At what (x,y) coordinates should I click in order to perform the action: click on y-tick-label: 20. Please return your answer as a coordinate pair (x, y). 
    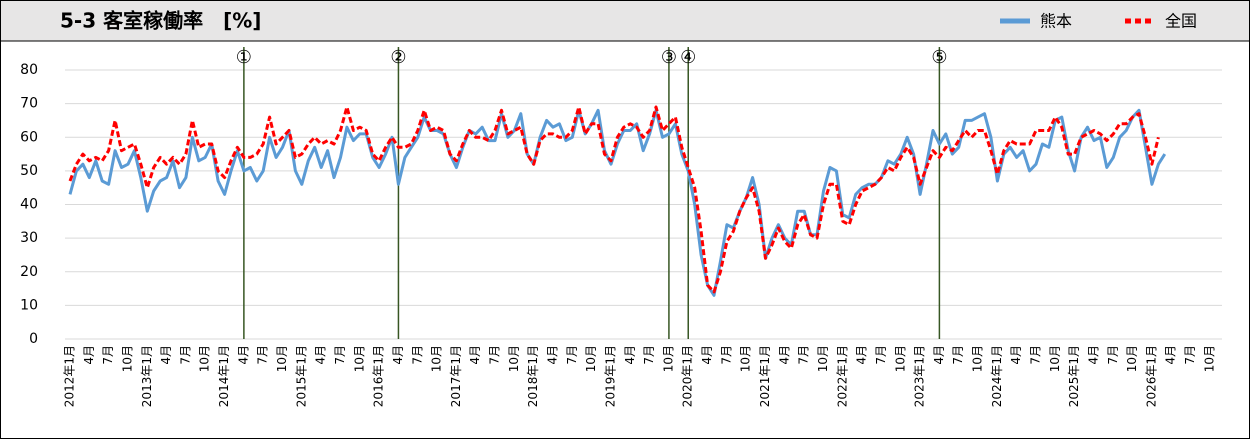
    Looking at the image, I should click on (29, 272).